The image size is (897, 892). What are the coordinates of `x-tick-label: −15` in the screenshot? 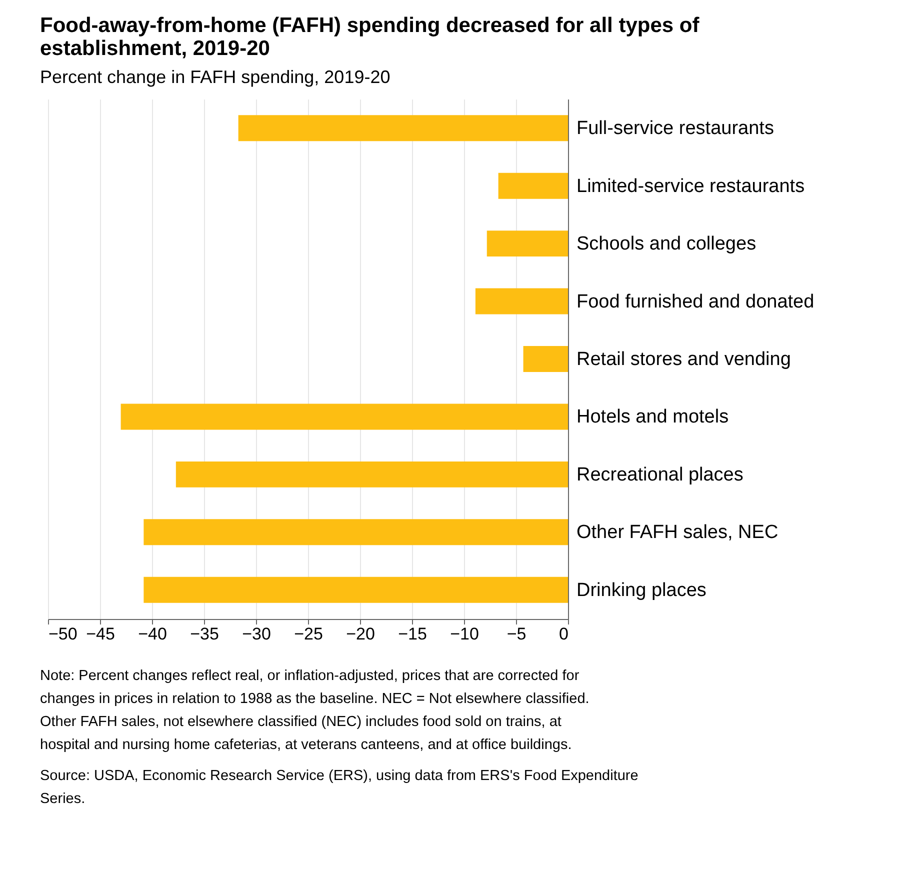 It's located at (412, 634).